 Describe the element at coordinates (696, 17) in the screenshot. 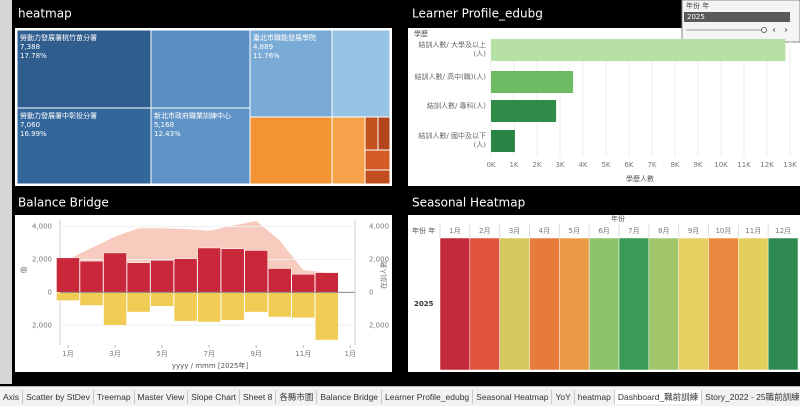

I see `filter-value: 2025` at that location.